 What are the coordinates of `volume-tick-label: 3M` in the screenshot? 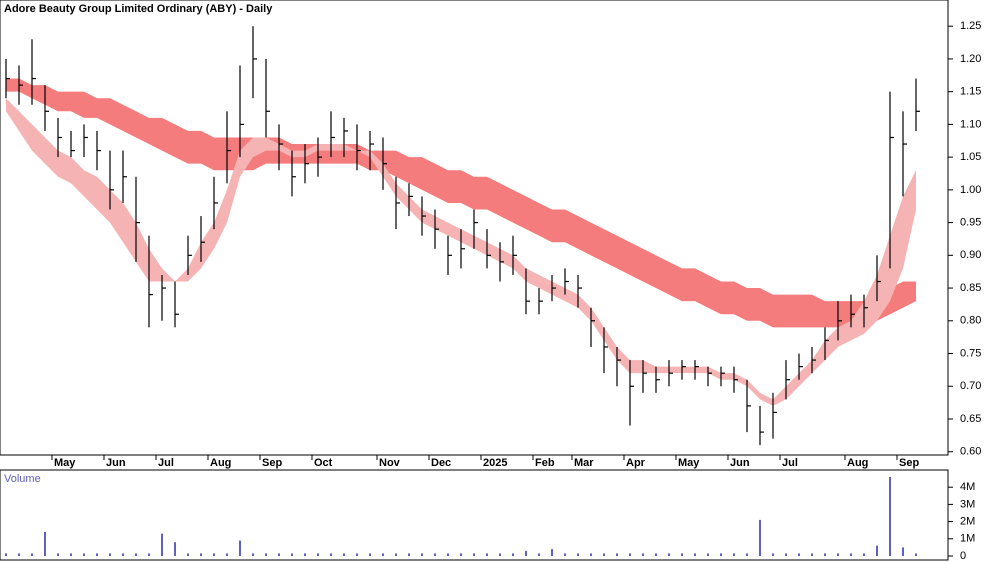 It's located at (967, 504).